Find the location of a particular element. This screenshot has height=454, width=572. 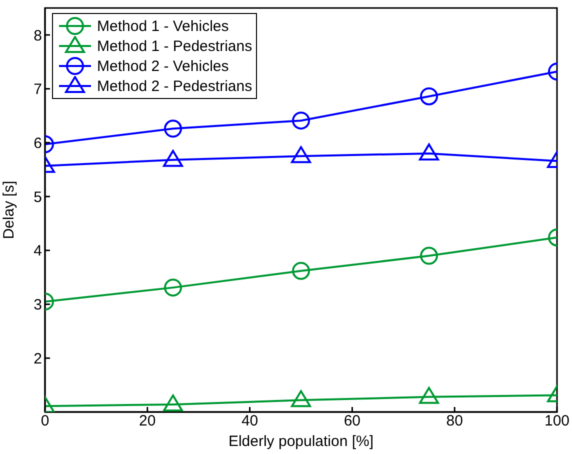

y-tick-label: 8 is located at coordinates (38, 35).